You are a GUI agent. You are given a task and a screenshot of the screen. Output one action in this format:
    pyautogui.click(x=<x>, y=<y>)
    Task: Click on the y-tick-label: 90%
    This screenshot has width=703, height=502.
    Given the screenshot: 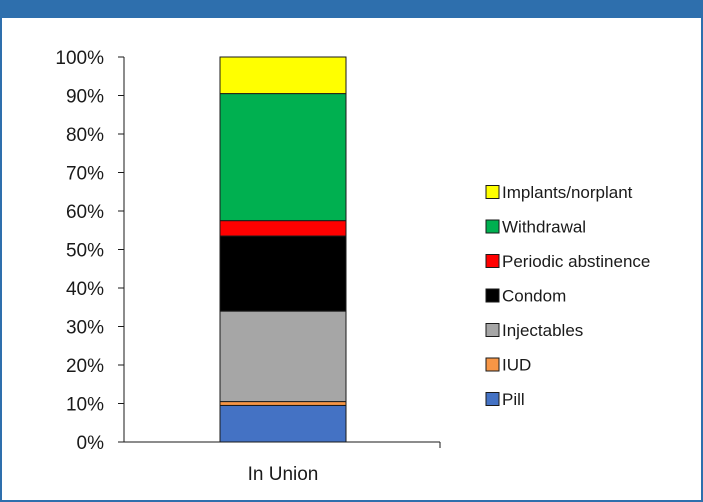 What is the action you would take?
    pyautogui.click(x=85, y=97)
    